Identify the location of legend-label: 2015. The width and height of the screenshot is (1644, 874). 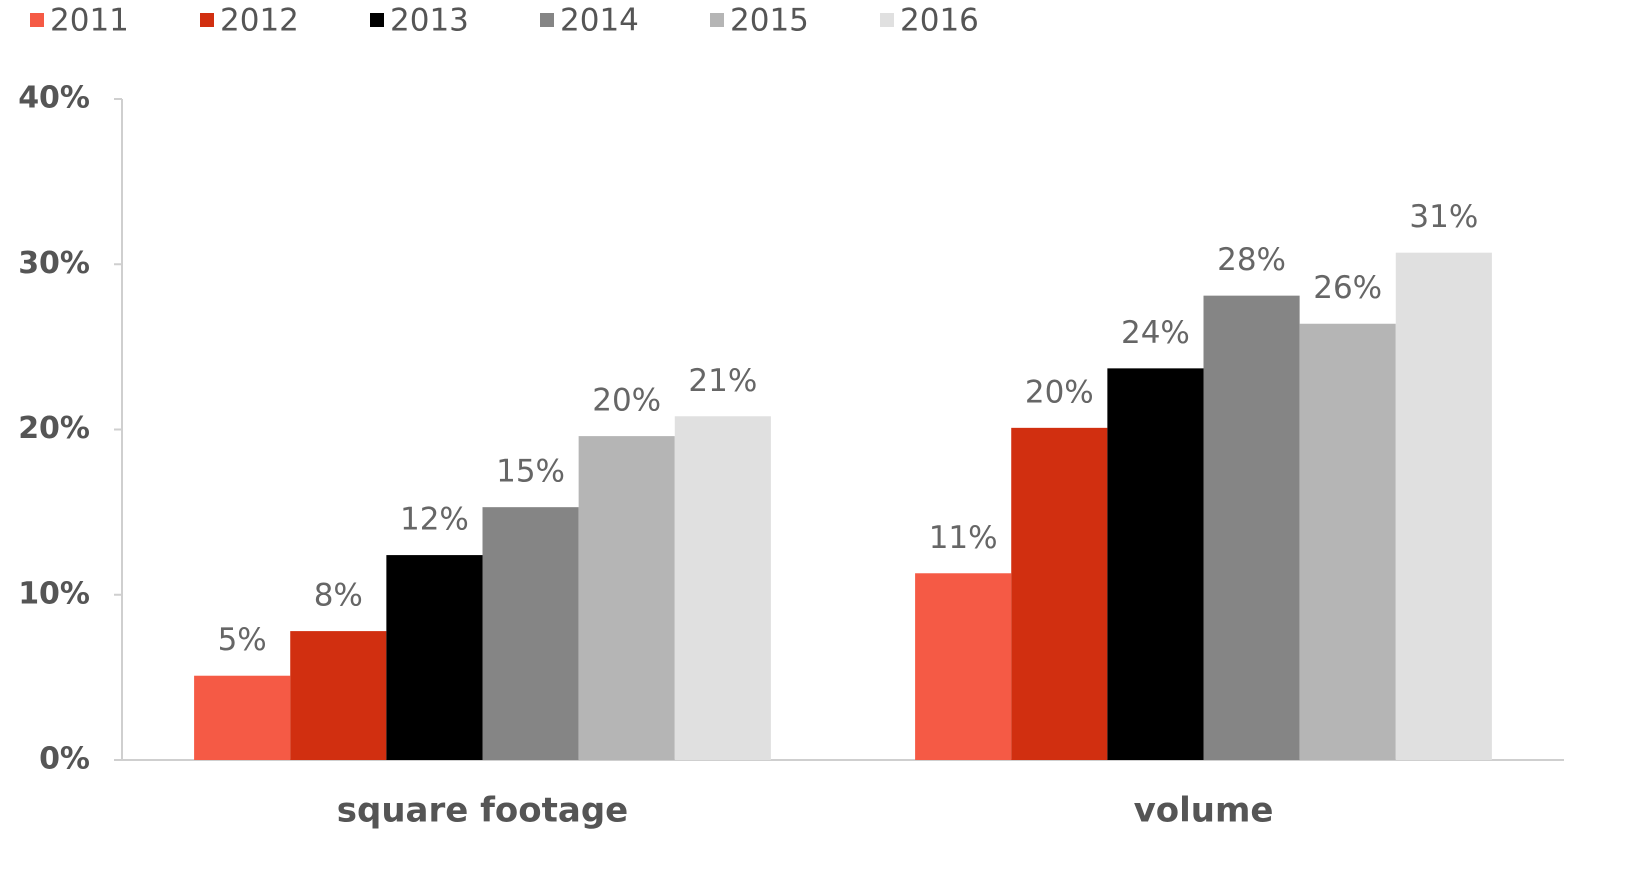
(769, 21).